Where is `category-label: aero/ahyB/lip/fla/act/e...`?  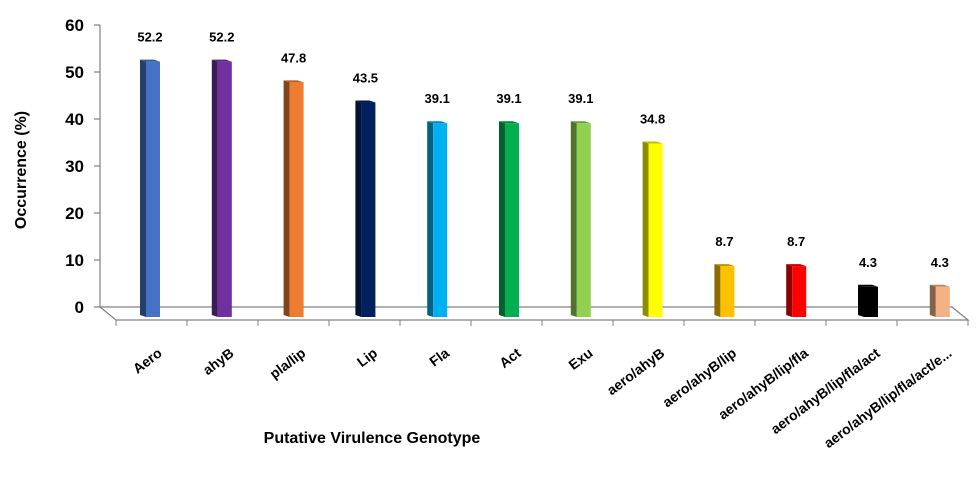 category-label: aero/ahyB/lip/fla/act/e... is located at coordinates (888, 398).